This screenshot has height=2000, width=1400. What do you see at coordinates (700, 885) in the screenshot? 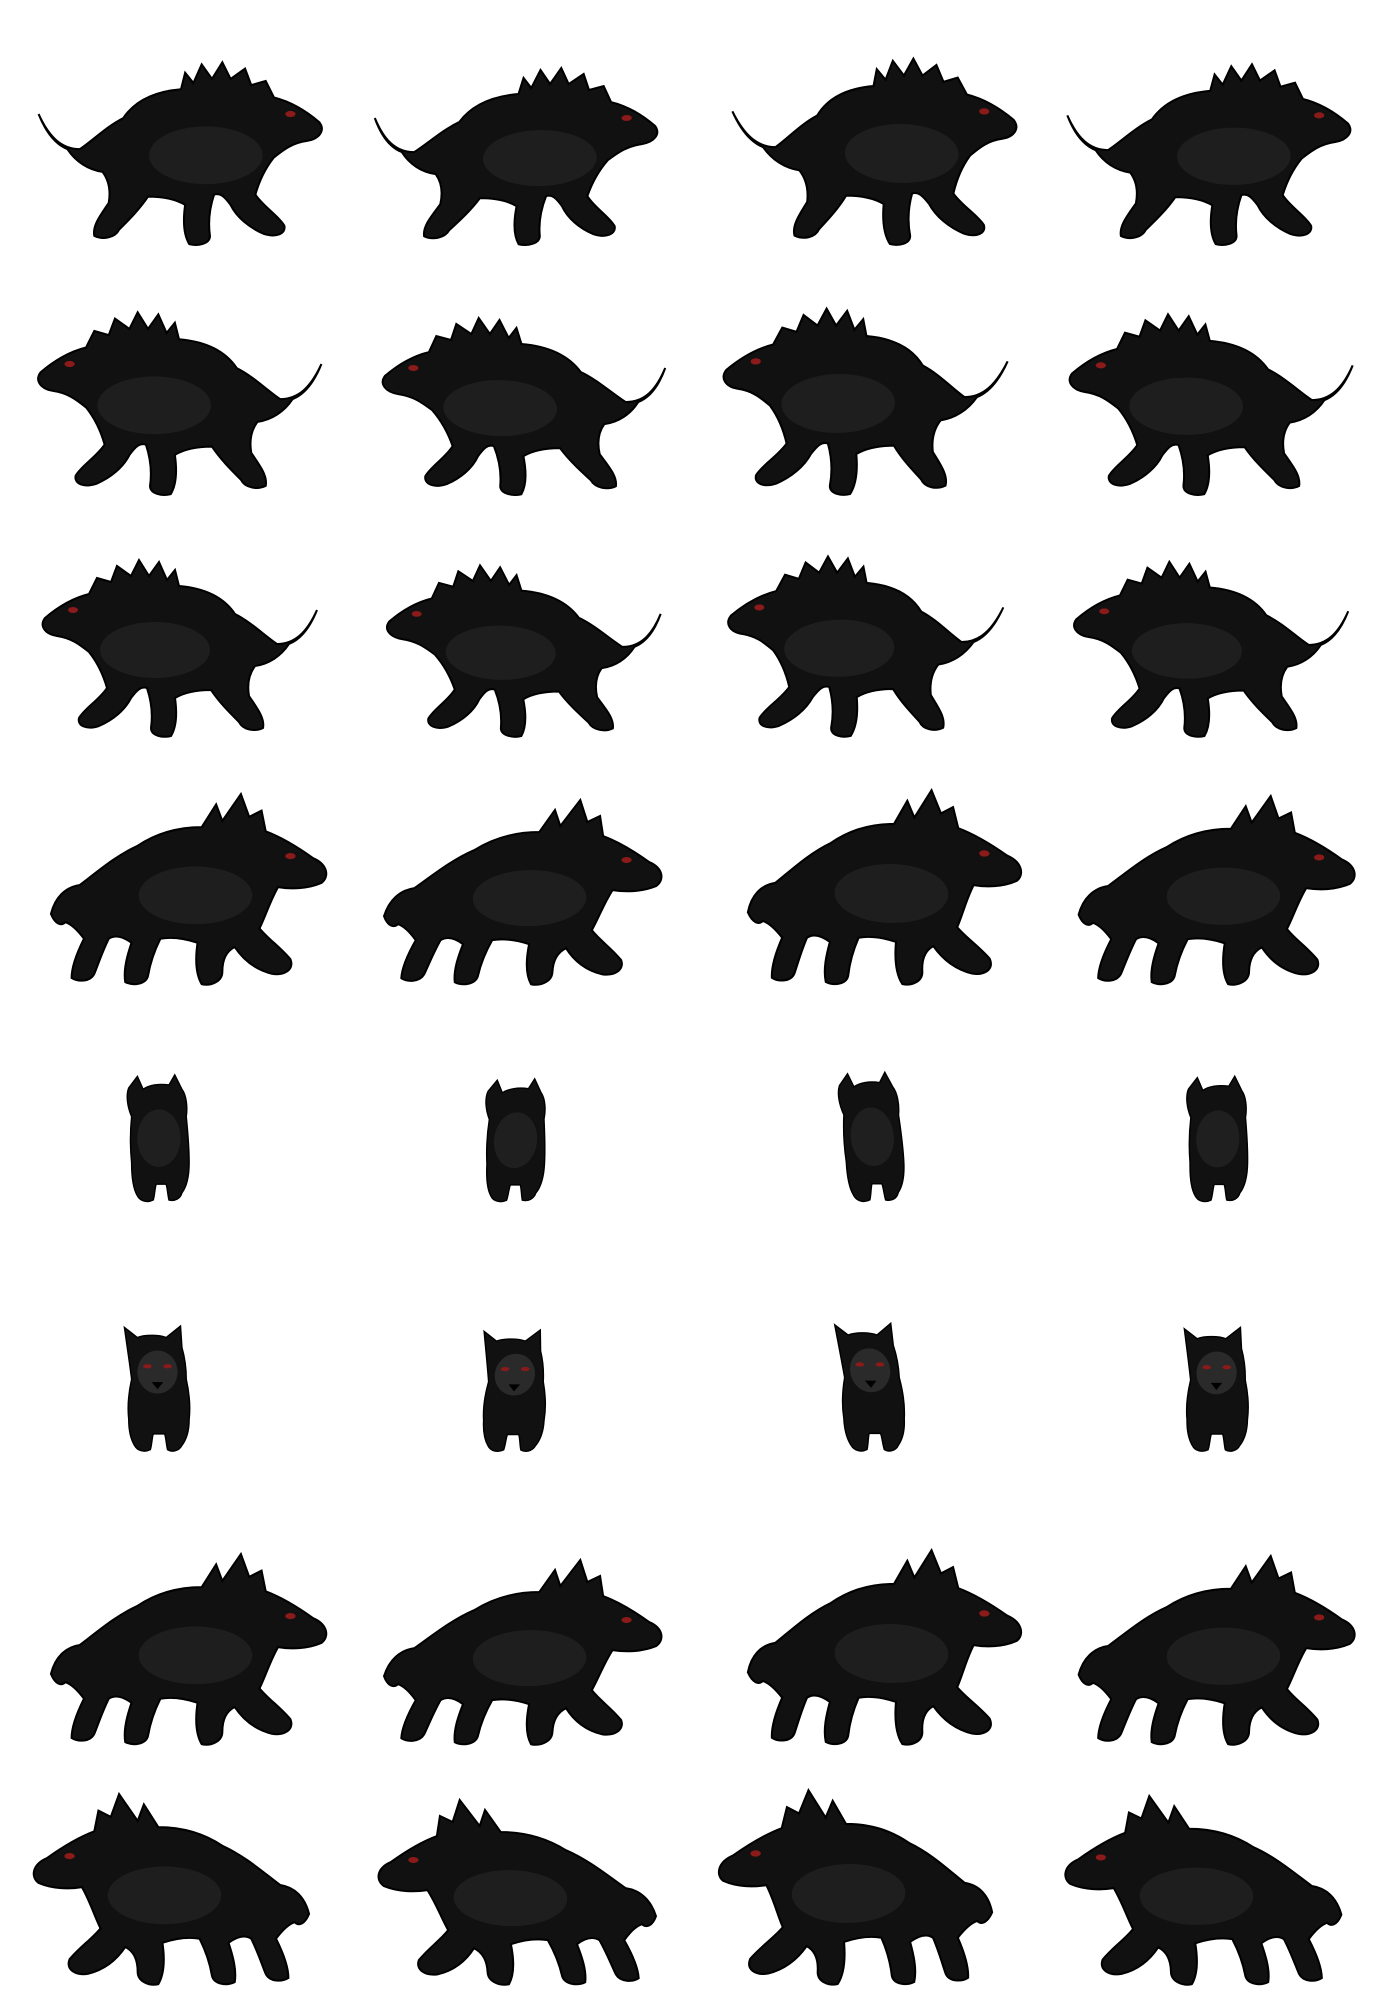
I see `sprite-row-walk-right-b` at bounding box center [700, 885].